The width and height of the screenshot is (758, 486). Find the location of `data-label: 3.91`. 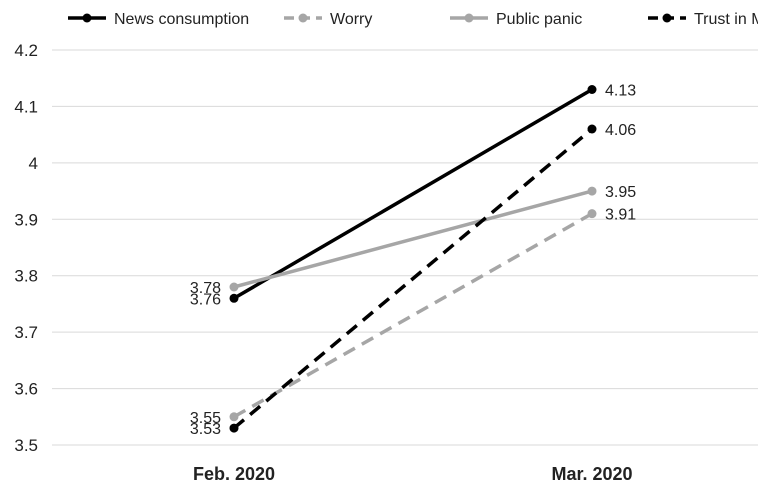

data-label: 3.91 is located at coordinates (620, 215).